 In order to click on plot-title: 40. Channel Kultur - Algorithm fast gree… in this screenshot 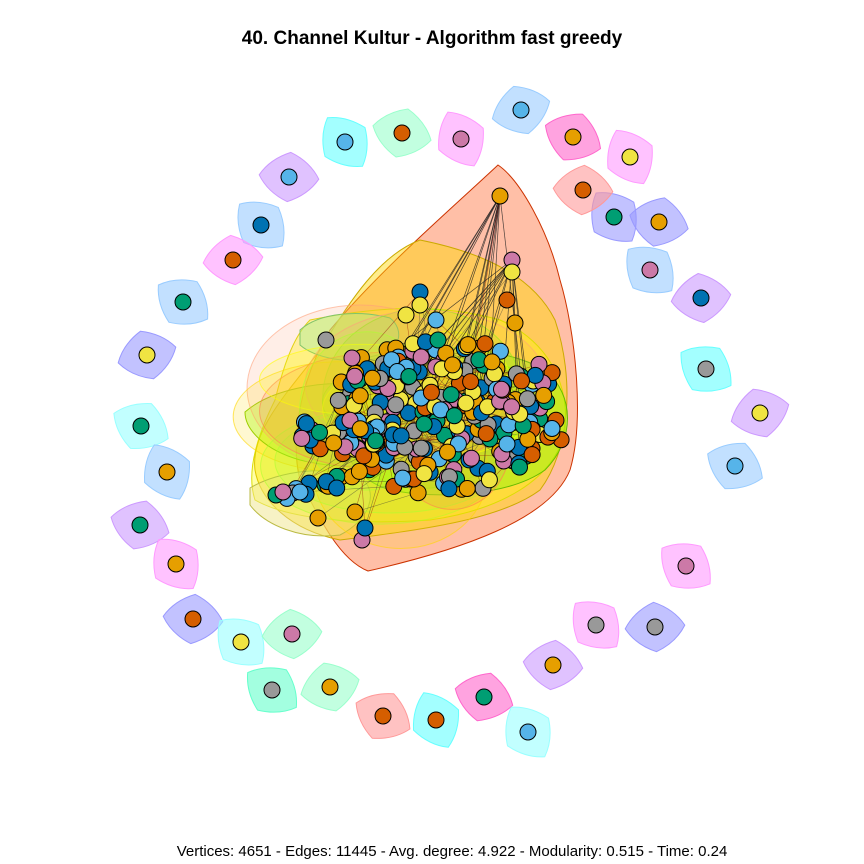, I will do `click(432, 38)`.